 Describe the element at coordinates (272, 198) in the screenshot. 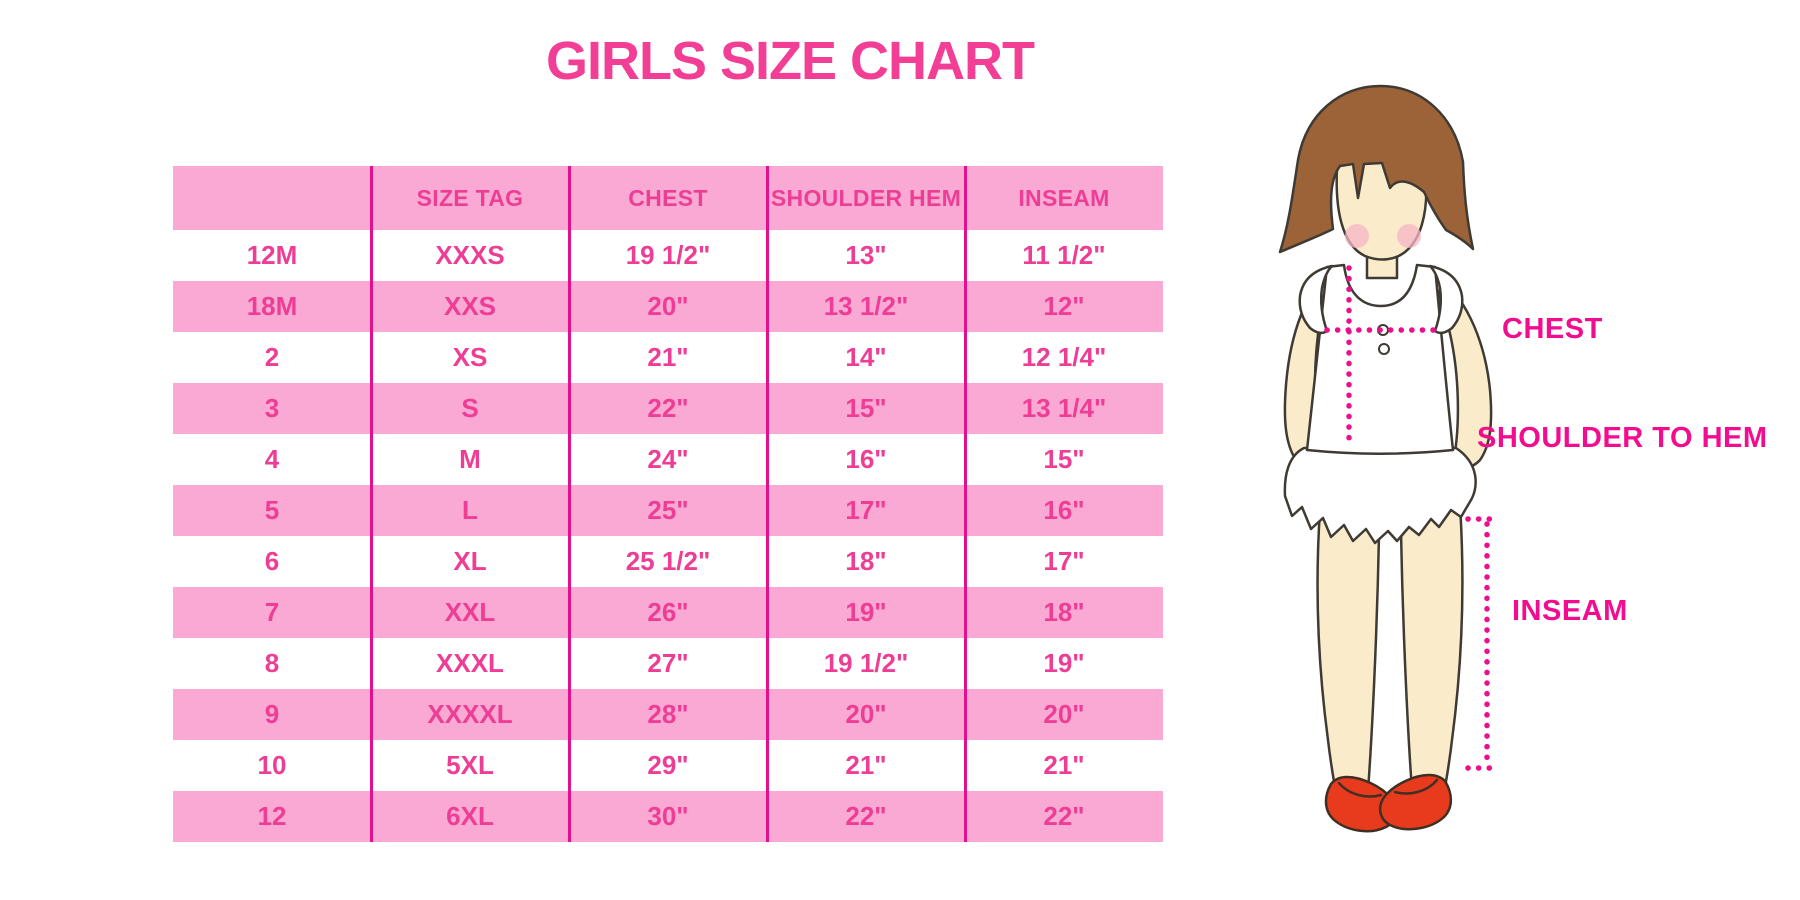

I see `column-header` at that location.